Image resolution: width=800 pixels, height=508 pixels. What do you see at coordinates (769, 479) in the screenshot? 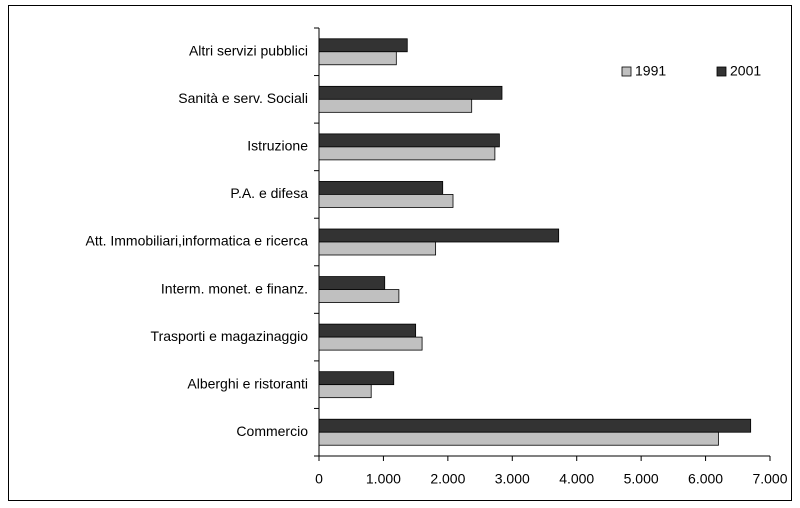
I see `x-tick-label: 7.000` at bounding box center [769, 479].